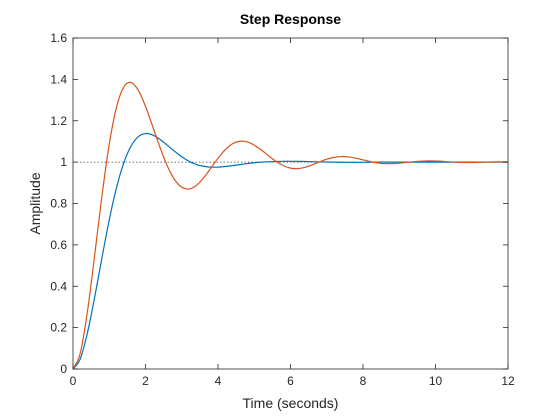 The width and height of the screenshot is (560, 420). What do you see at coordinates (508, 381) in the screenshot?
I see `x-tick-label: 12` at bounding box center [508, 381].